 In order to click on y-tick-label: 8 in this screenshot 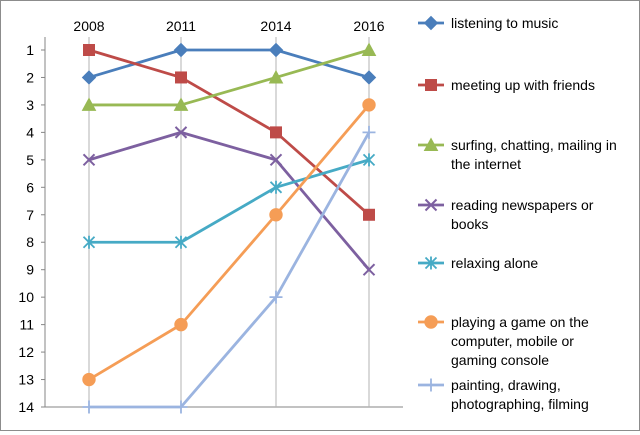, I will do `click(30, 242)`.